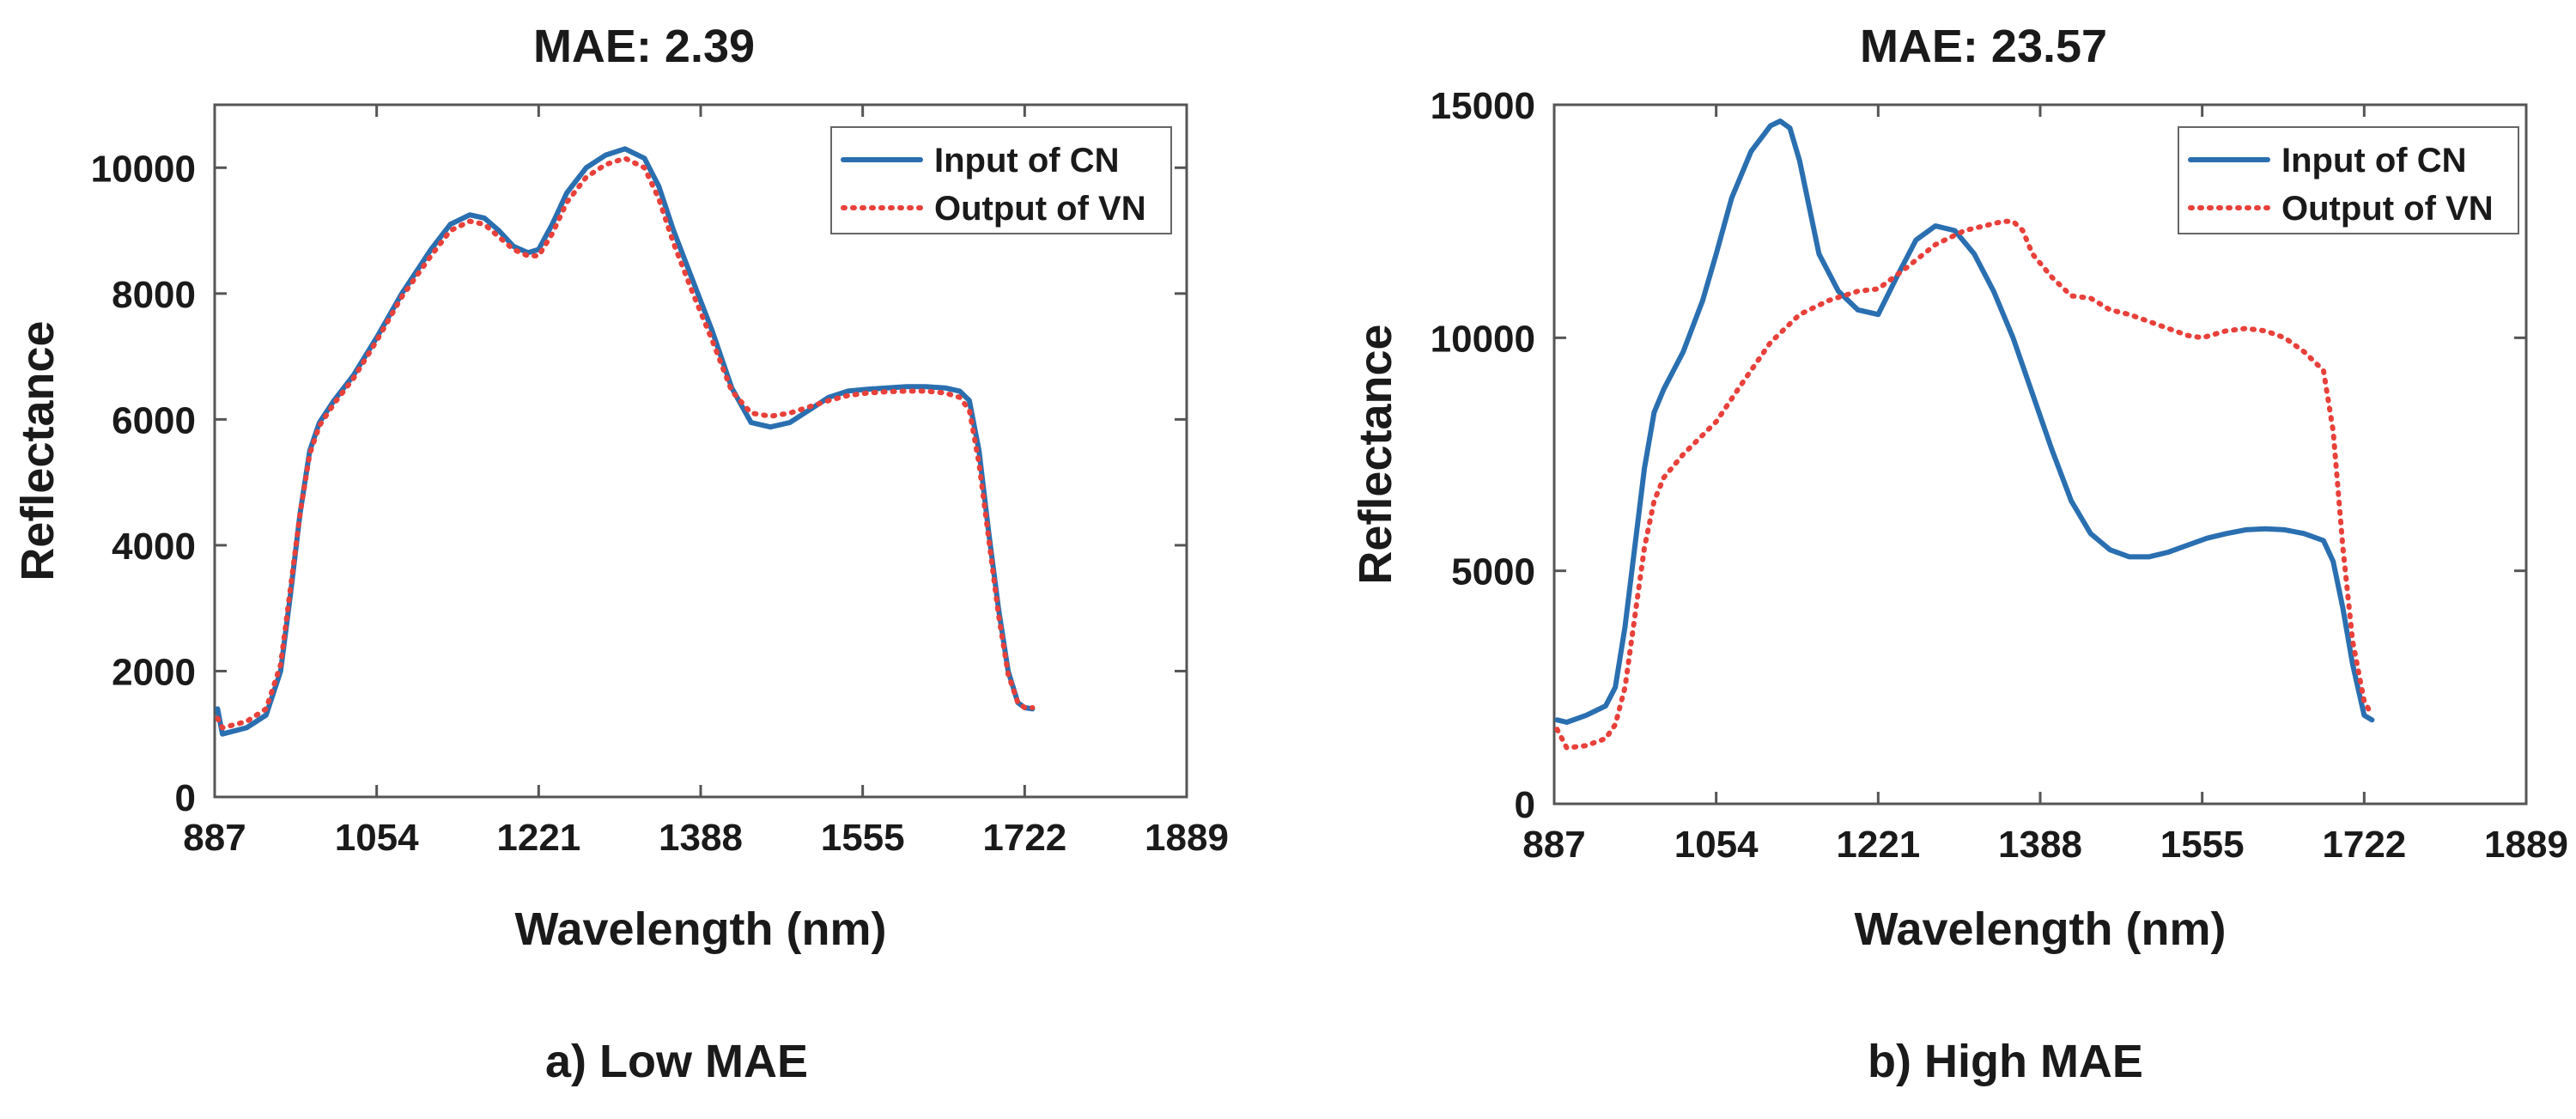 This screenshot has width=2576, height=1119. What do you see at coordinates (154, 295) in the screenshot?
I see `y-tick-label: 8000` at bounding box center [154, 295].